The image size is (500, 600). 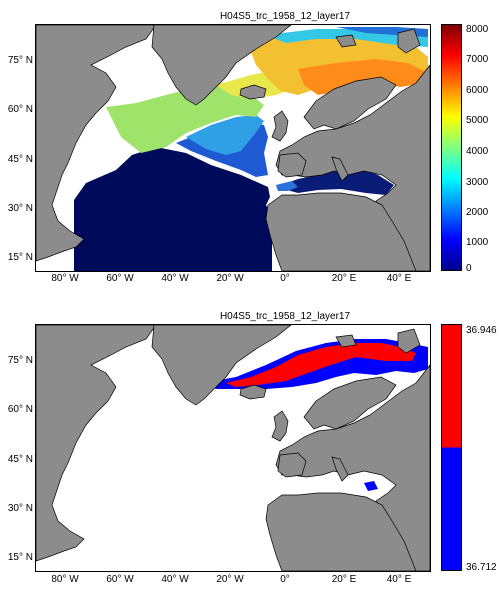 What do you see at coordinates (253, 92) in the screenshot?
I see `land-iceland` at bounding box center [253, 92].